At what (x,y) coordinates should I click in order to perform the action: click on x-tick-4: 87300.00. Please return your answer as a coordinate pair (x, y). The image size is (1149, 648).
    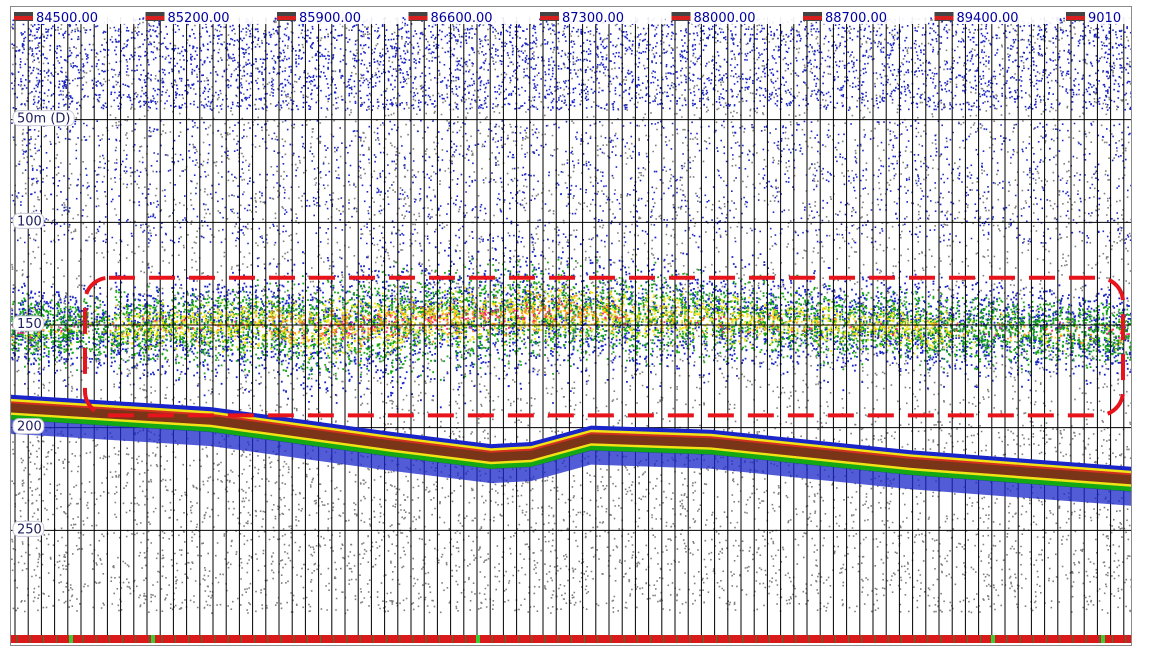
    Looking at the image, I should click on (602, 18).